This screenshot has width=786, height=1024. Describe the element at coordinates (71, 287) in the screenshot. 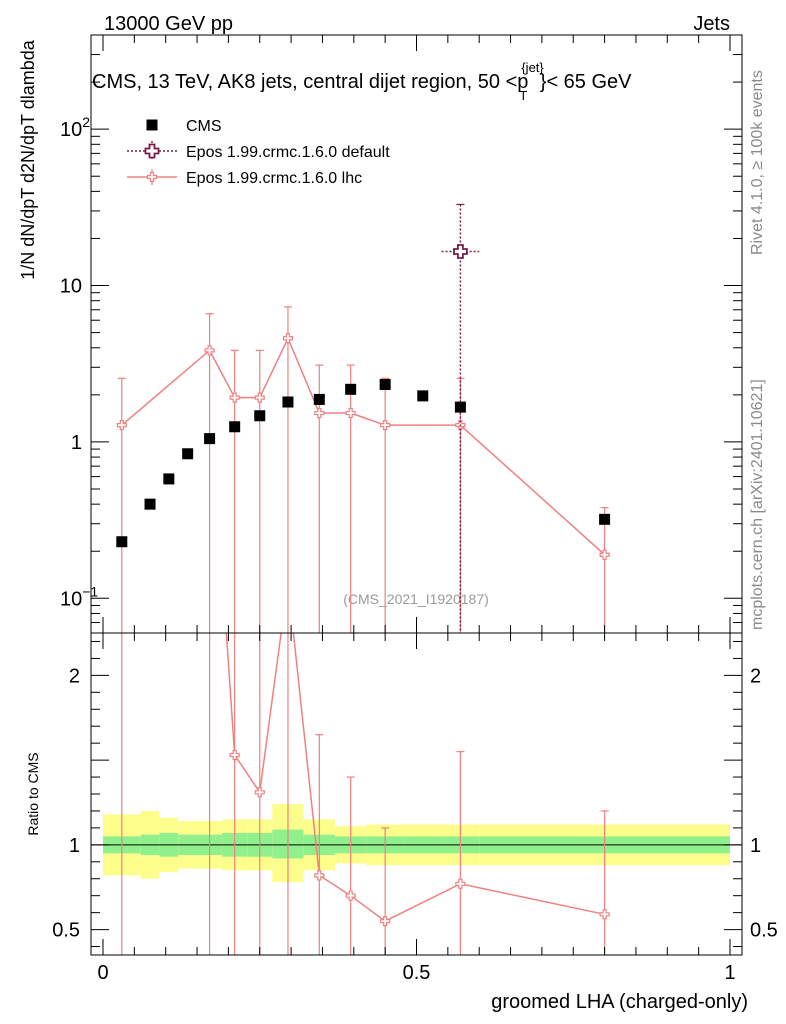

I see `main-y-tick-label: 10` at that location.